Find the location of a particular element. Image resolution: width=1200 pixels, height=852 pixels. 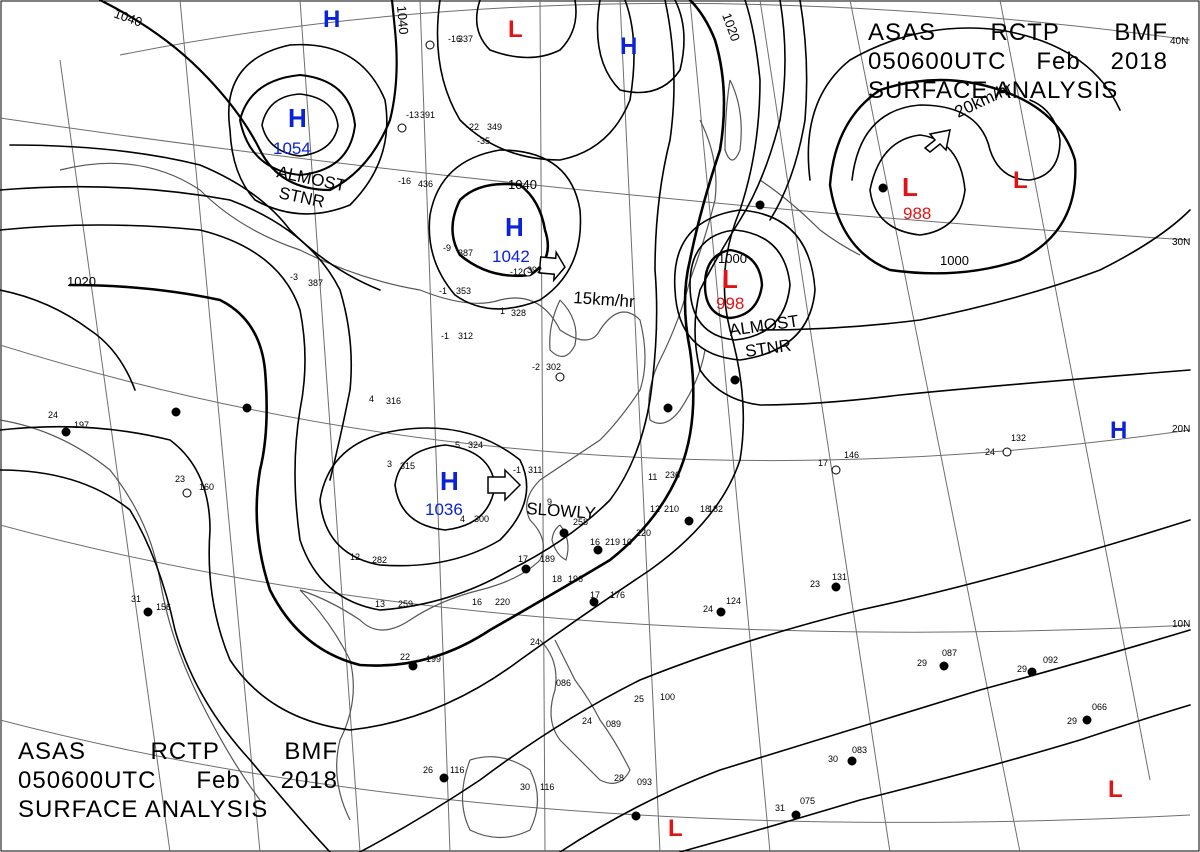

station-temp: 4 is located at coordinates (371, 399).